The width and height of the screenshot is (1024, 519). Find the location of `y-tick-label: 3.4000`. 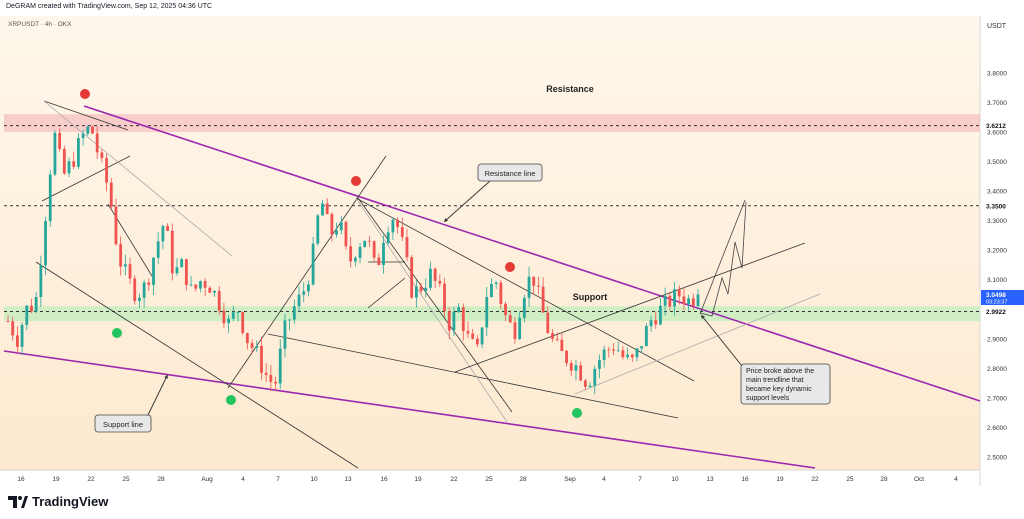

y-tick-label: 3.4000 is located at coordinates (997, 192).